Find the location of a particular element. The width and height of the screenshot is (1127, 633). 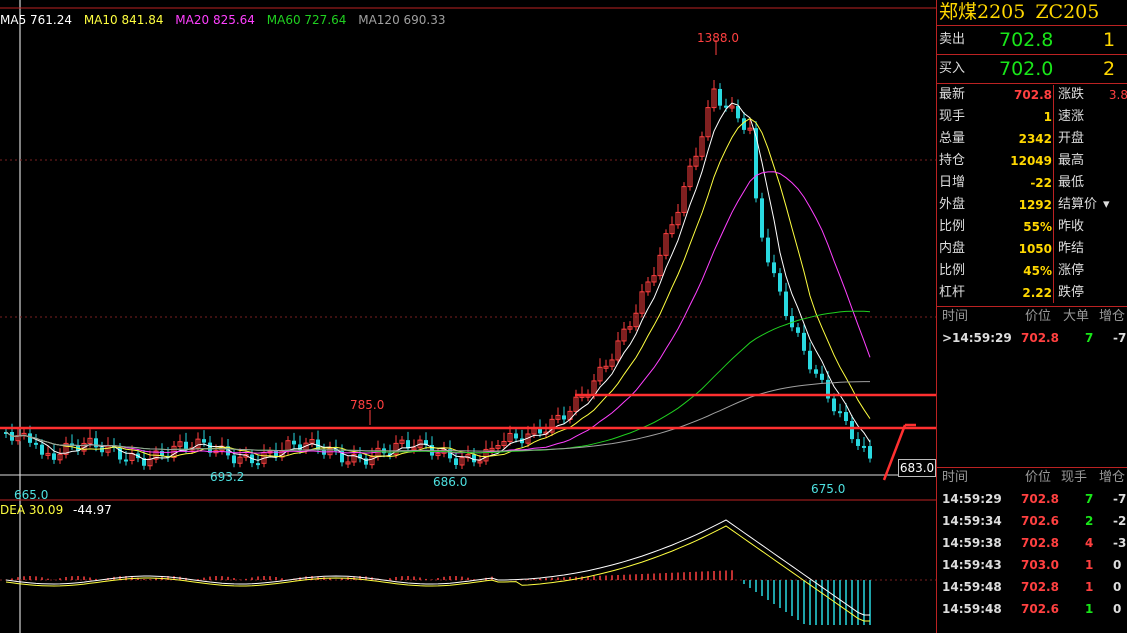

high-price-label: 1388.0 is located at coordinates (718, 38).